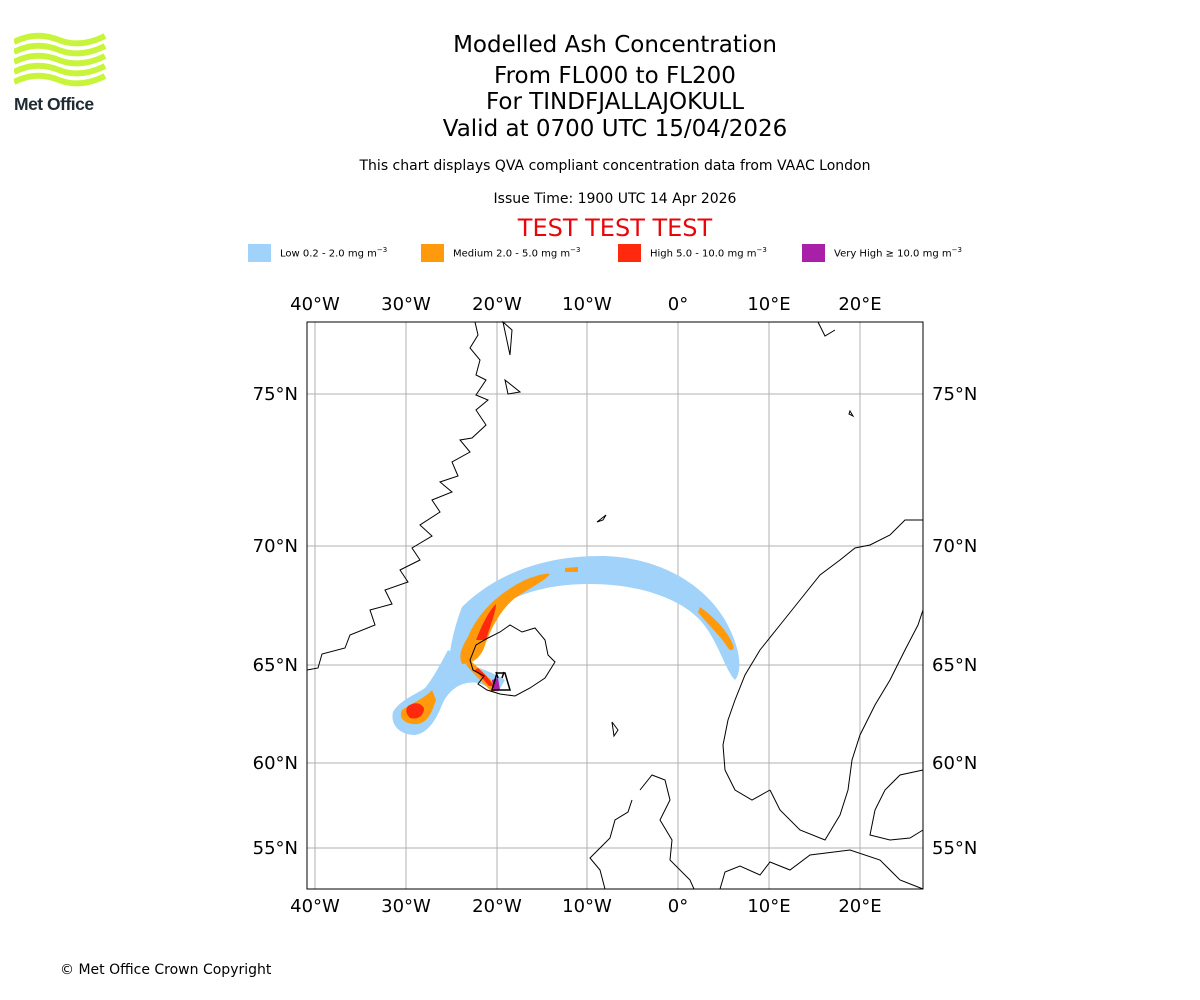 The width and height of the screenshot is (1200, 1000). I want to click on lon-labels-top: 40°W 30°W 20°W 10°W 0° 10°E 20°E, so click(585, 304).